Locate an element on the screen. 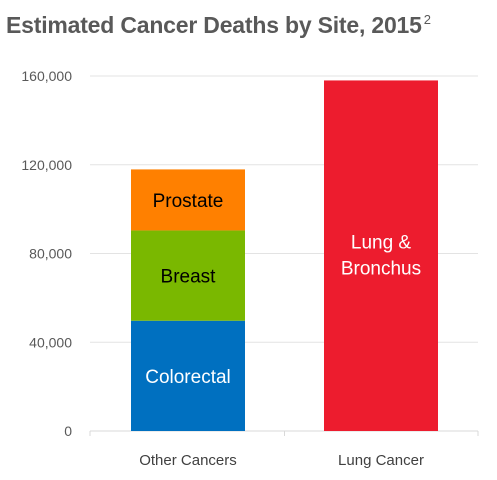  y-tick-label: 40,000 is located at coordinates (50, 342).